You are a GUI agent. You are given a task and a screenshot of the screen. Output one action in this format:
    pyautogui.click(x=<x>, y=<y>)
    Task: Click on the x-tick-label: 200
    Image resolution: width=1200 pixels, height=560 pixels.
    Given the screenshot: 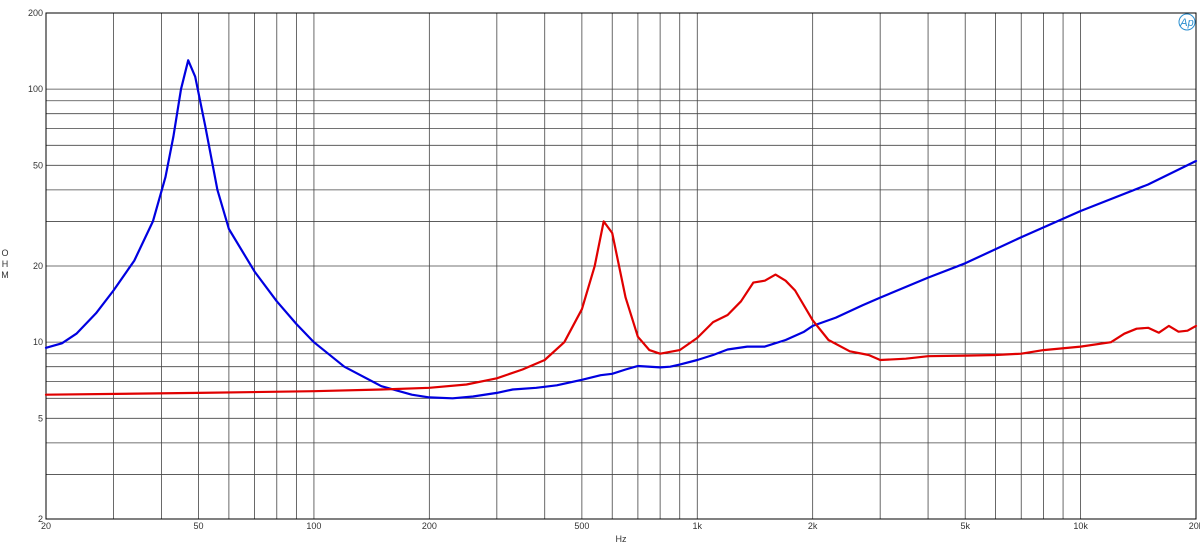 What is the action you would take?
    pyautogui.click(x=429, y=526)
    